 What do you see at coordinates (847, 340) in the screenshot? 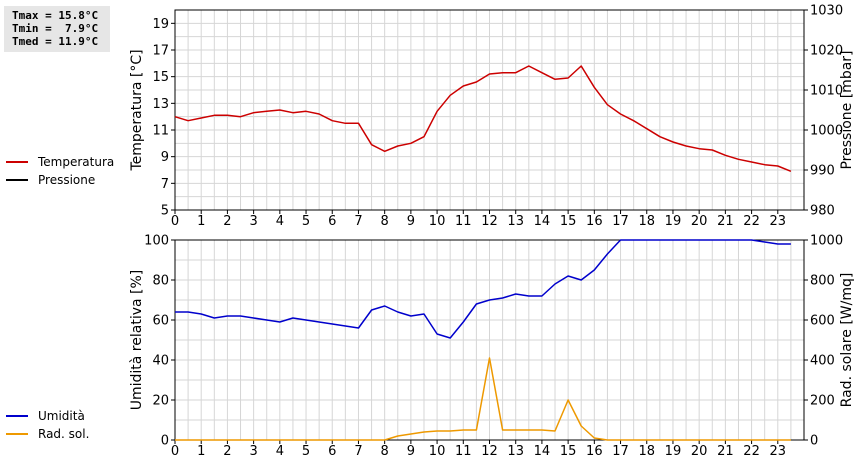
I see `y-right-axis-label: Rad. solare [W/mq]` at bounding box center [847, 340].